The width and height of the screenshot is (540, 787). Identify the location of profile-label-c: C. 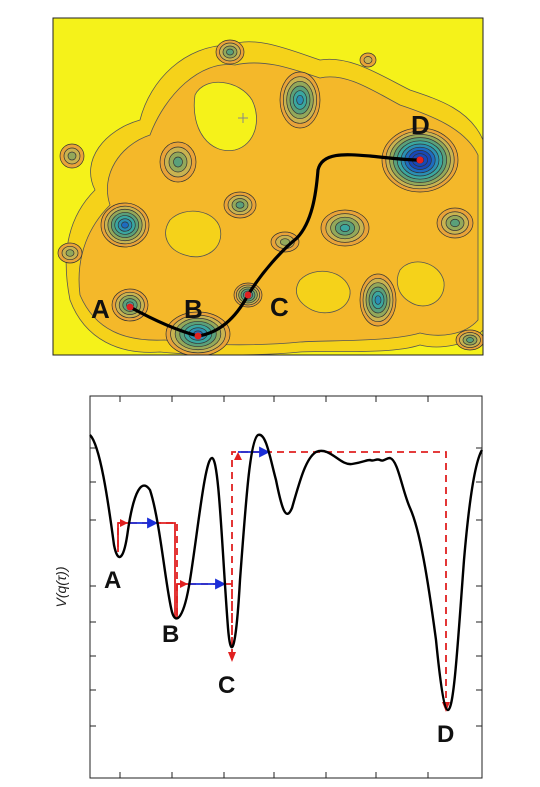
(226, 685).